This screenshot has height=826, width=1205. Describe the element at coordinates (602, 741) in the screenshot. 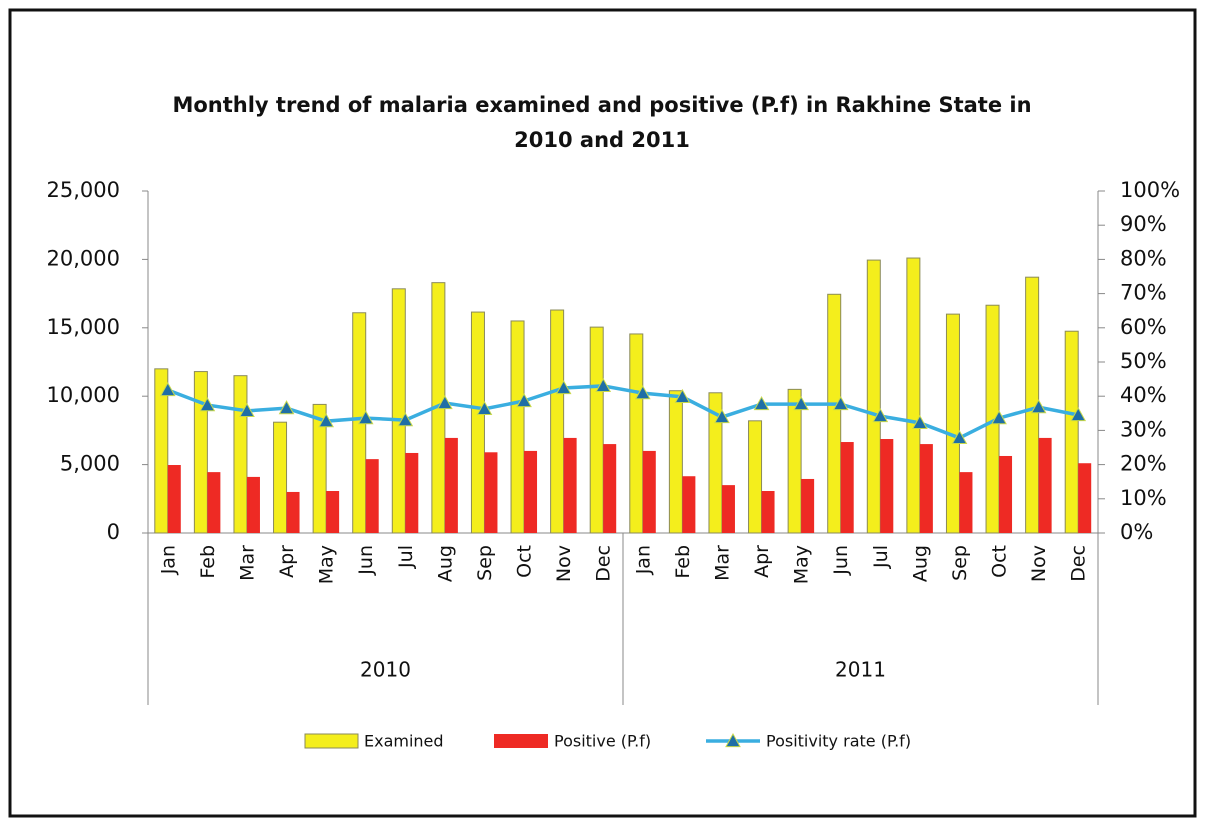

I see `legend-label: Positive (P.f)` at that location.